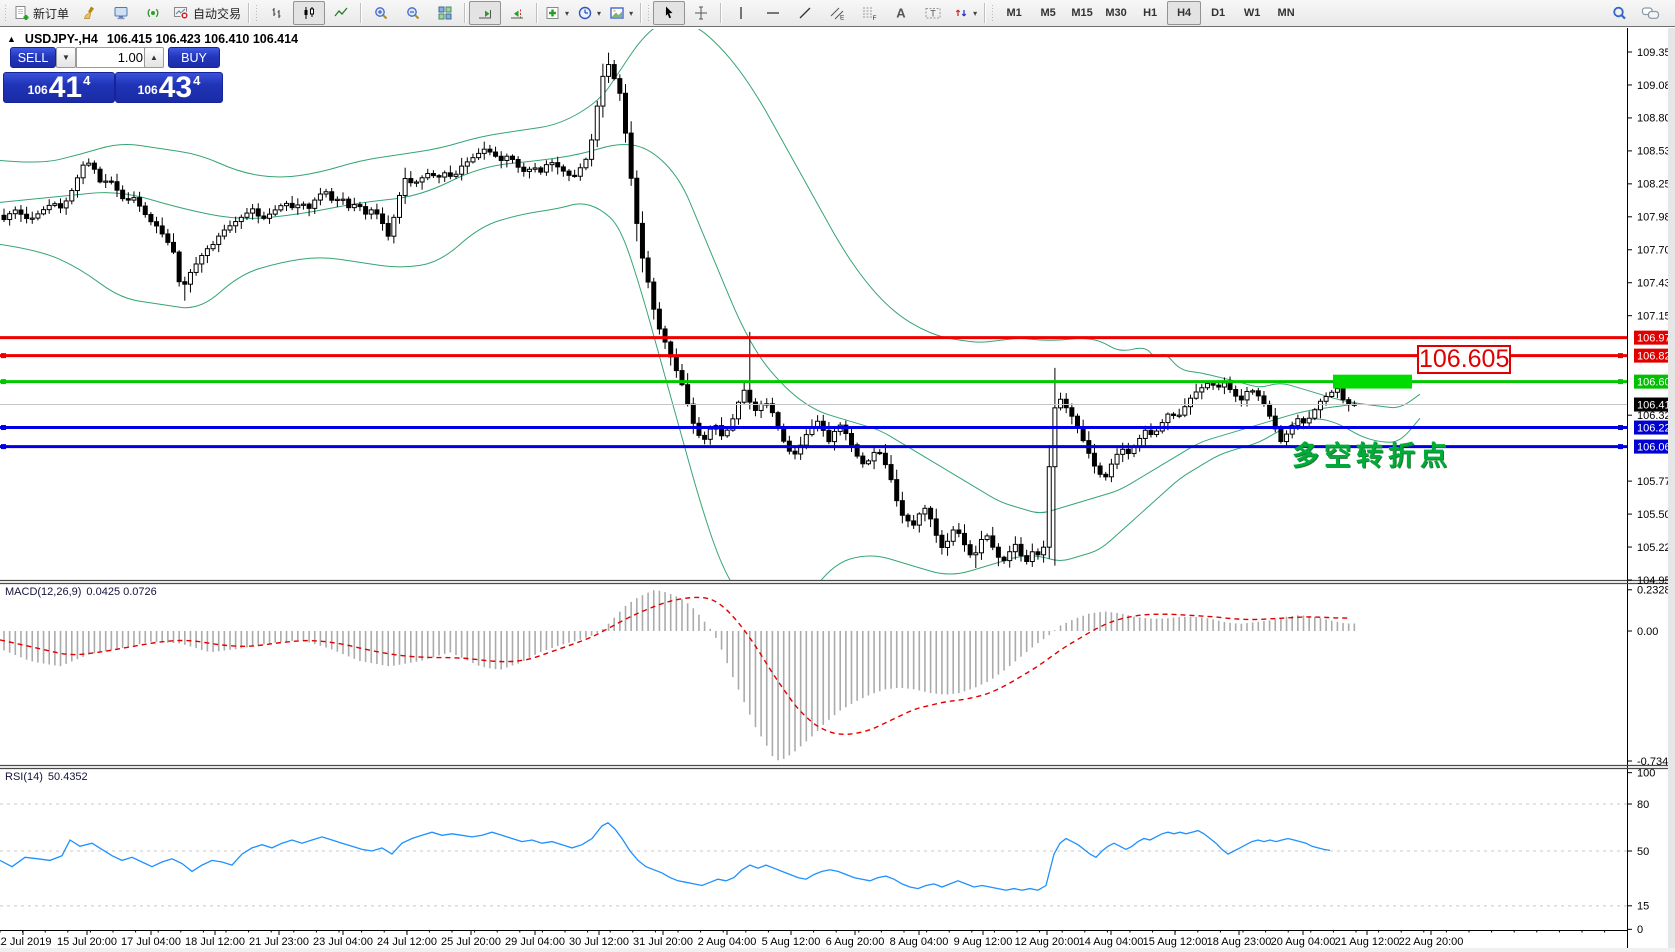  I want to click on time-axis-label: 24 Jul 12:00, so click(407, 942).